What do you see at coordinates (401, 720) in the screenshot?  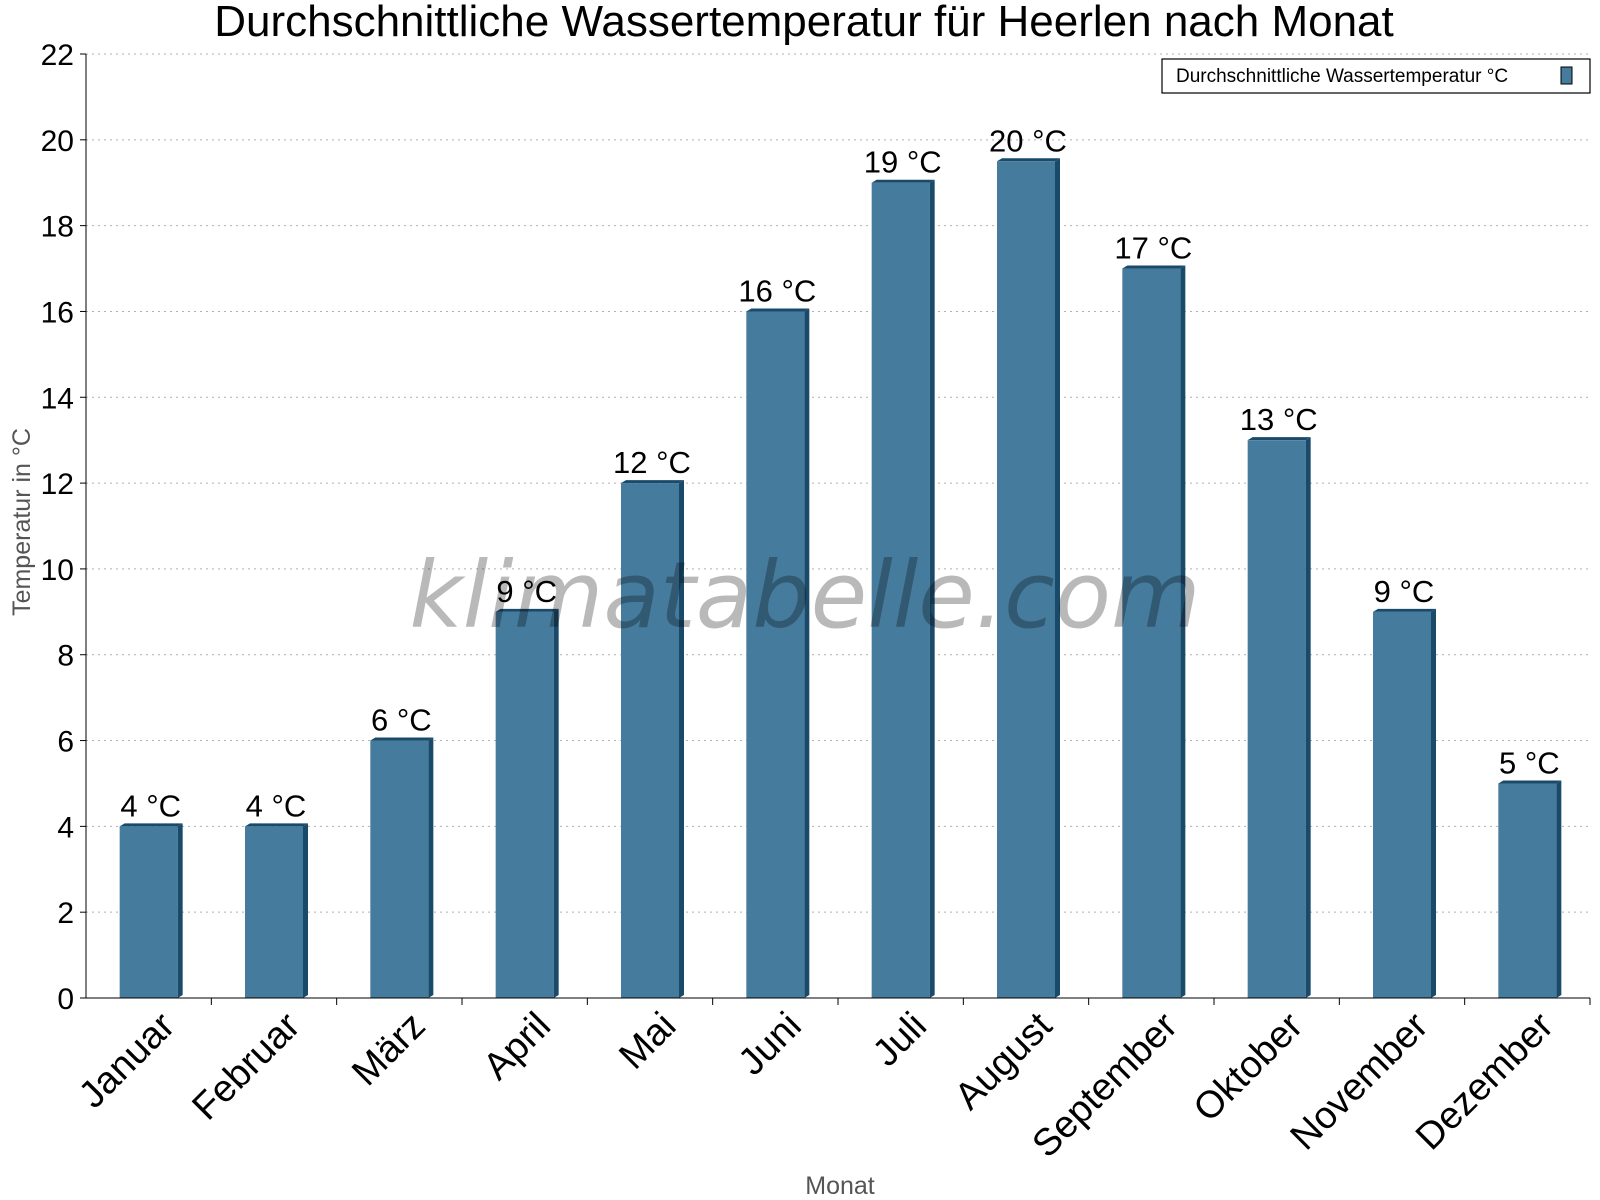 I see `data-label: 6 °C` at bounding box center [401, 720].